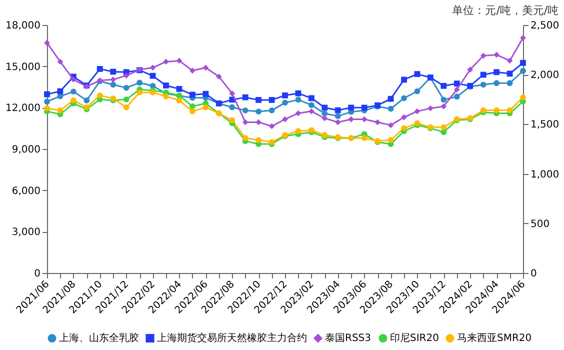 The image size is (564, 350). I want to click on y-tick-label: 3,000, so click(26, 232).